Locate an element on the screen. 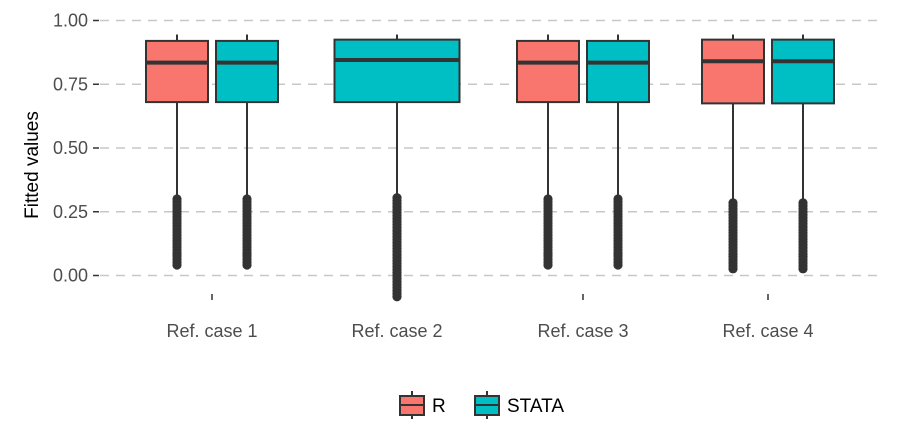  y-tick-label: 0.00 is located at coordinates (70, 276).